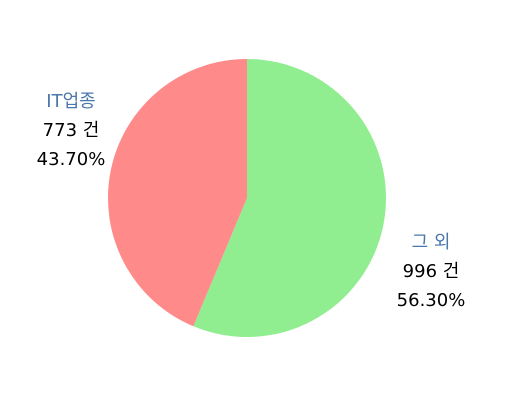 The height and width of the screenshot is (406, 514). What do you see at coordinates (431, 300) in the screenshot?
I see `slice-percent-label: 56.30%` at bounding box center [431, 300].